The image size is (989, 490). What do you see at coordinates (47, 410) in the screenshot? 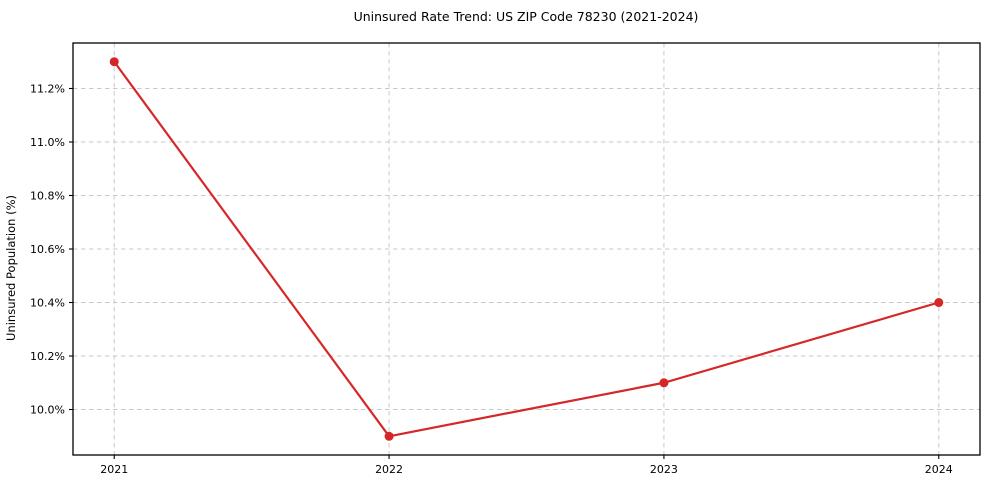
I see `y-tick-label: 10.0%` at bounding box center [47, 410].